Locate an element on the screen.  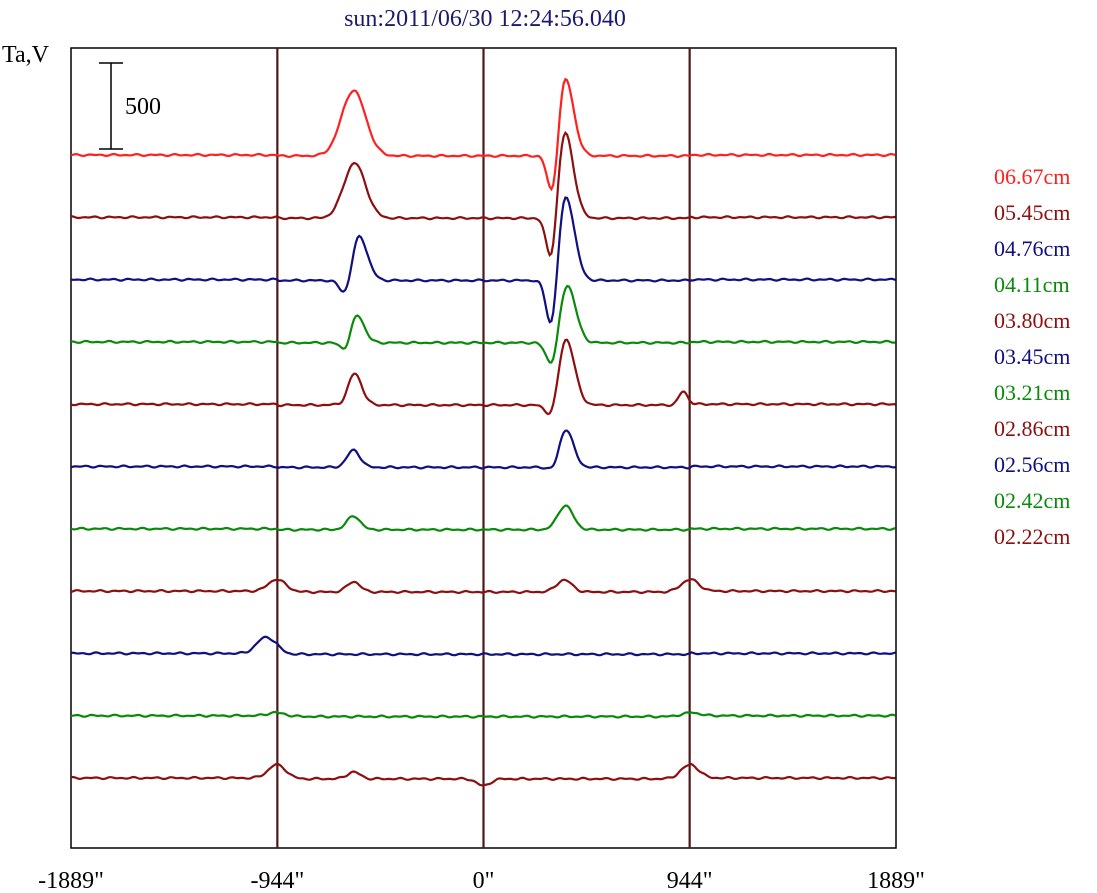
legend-entry: 05.45cm is located at coordinates (1032, 212).